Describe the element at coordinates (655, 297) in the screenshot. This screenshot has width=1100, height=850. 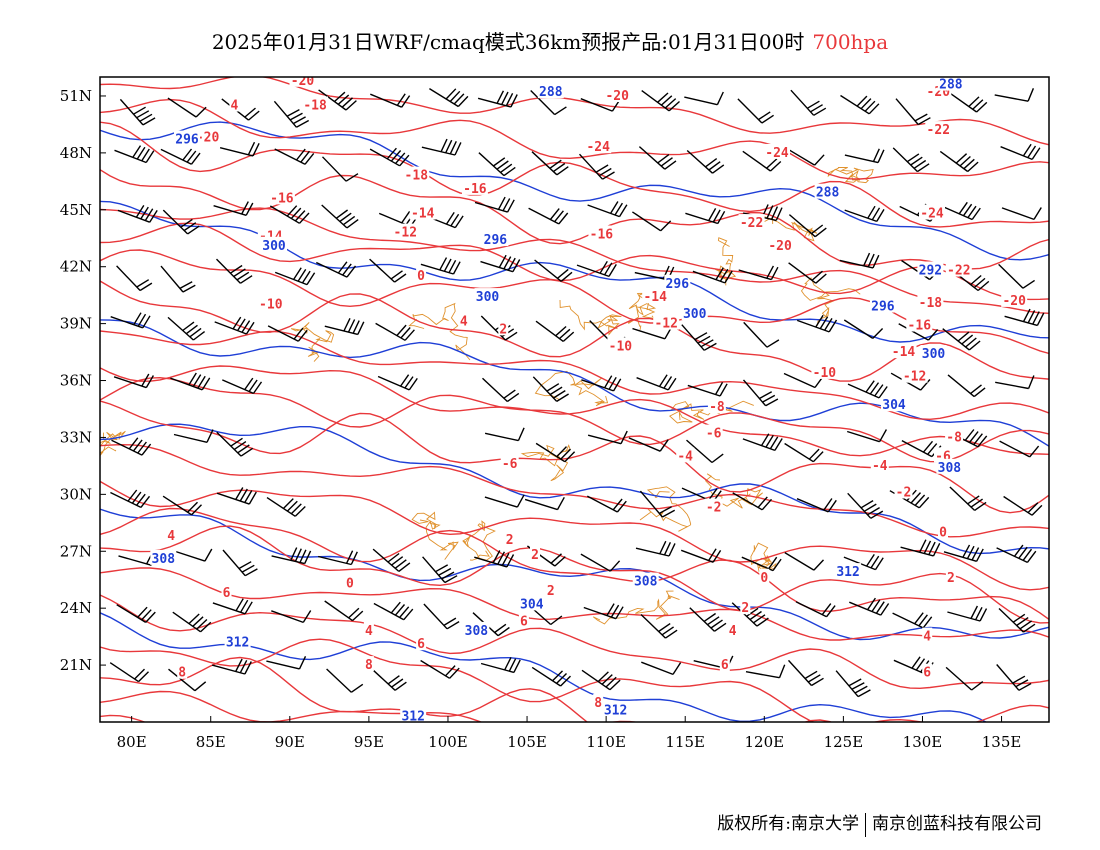
I see `temperature-label: -14` at that location.